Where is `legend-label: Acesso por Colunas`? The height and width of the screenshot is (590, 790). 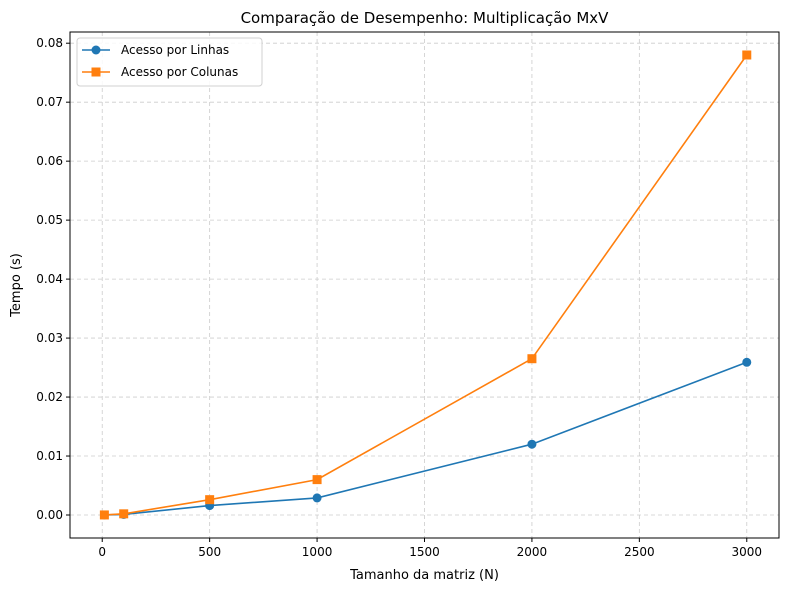 legend-label: Acesso por Colunas is located at coordinates (179, 72).